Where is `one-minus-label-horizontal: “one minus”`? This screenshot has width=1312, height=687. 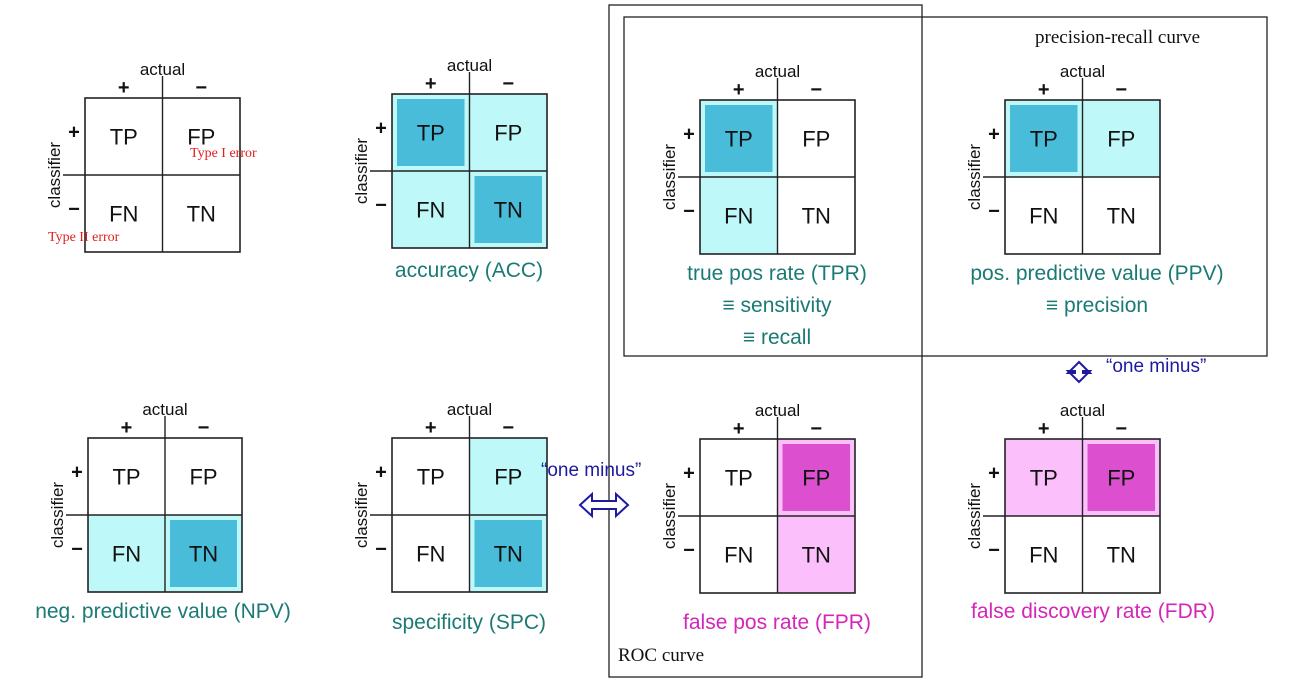
one-minus-label-horizontal: “one minus” is located at coordinates (591, 470).